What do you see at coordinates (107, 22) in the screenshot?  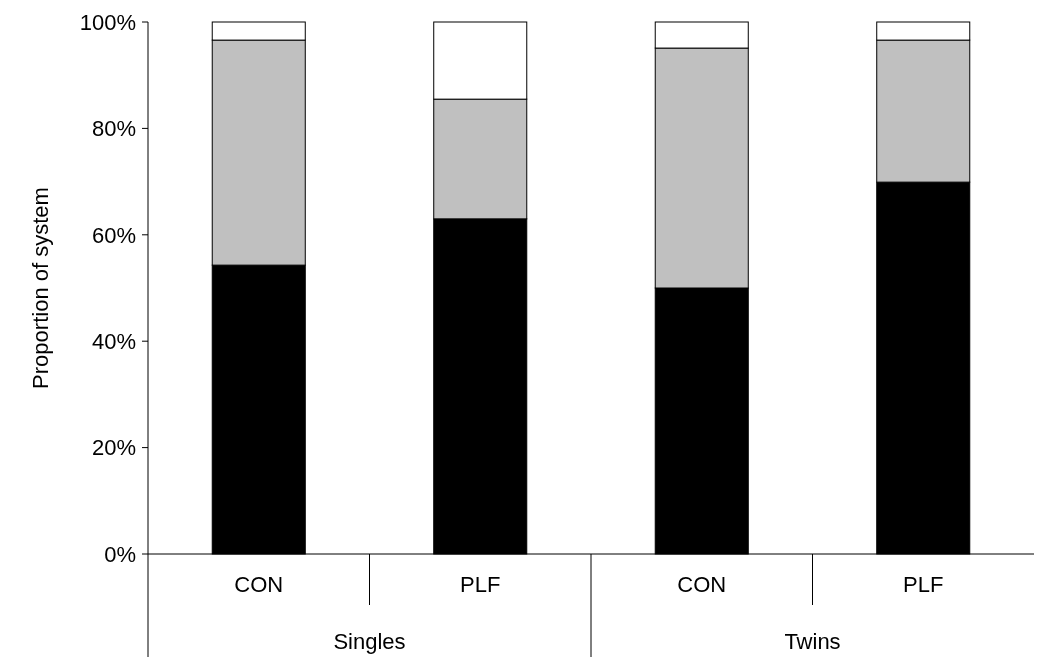 I see `y-tick-label: 100%` at bounding box center [107, 22].